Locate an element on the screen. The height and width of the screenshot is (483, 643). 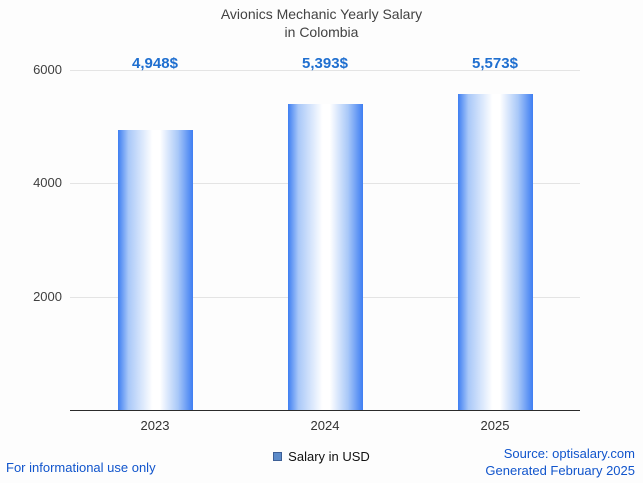
x-tick-label: 2025 is located at coordinates (495, 425).